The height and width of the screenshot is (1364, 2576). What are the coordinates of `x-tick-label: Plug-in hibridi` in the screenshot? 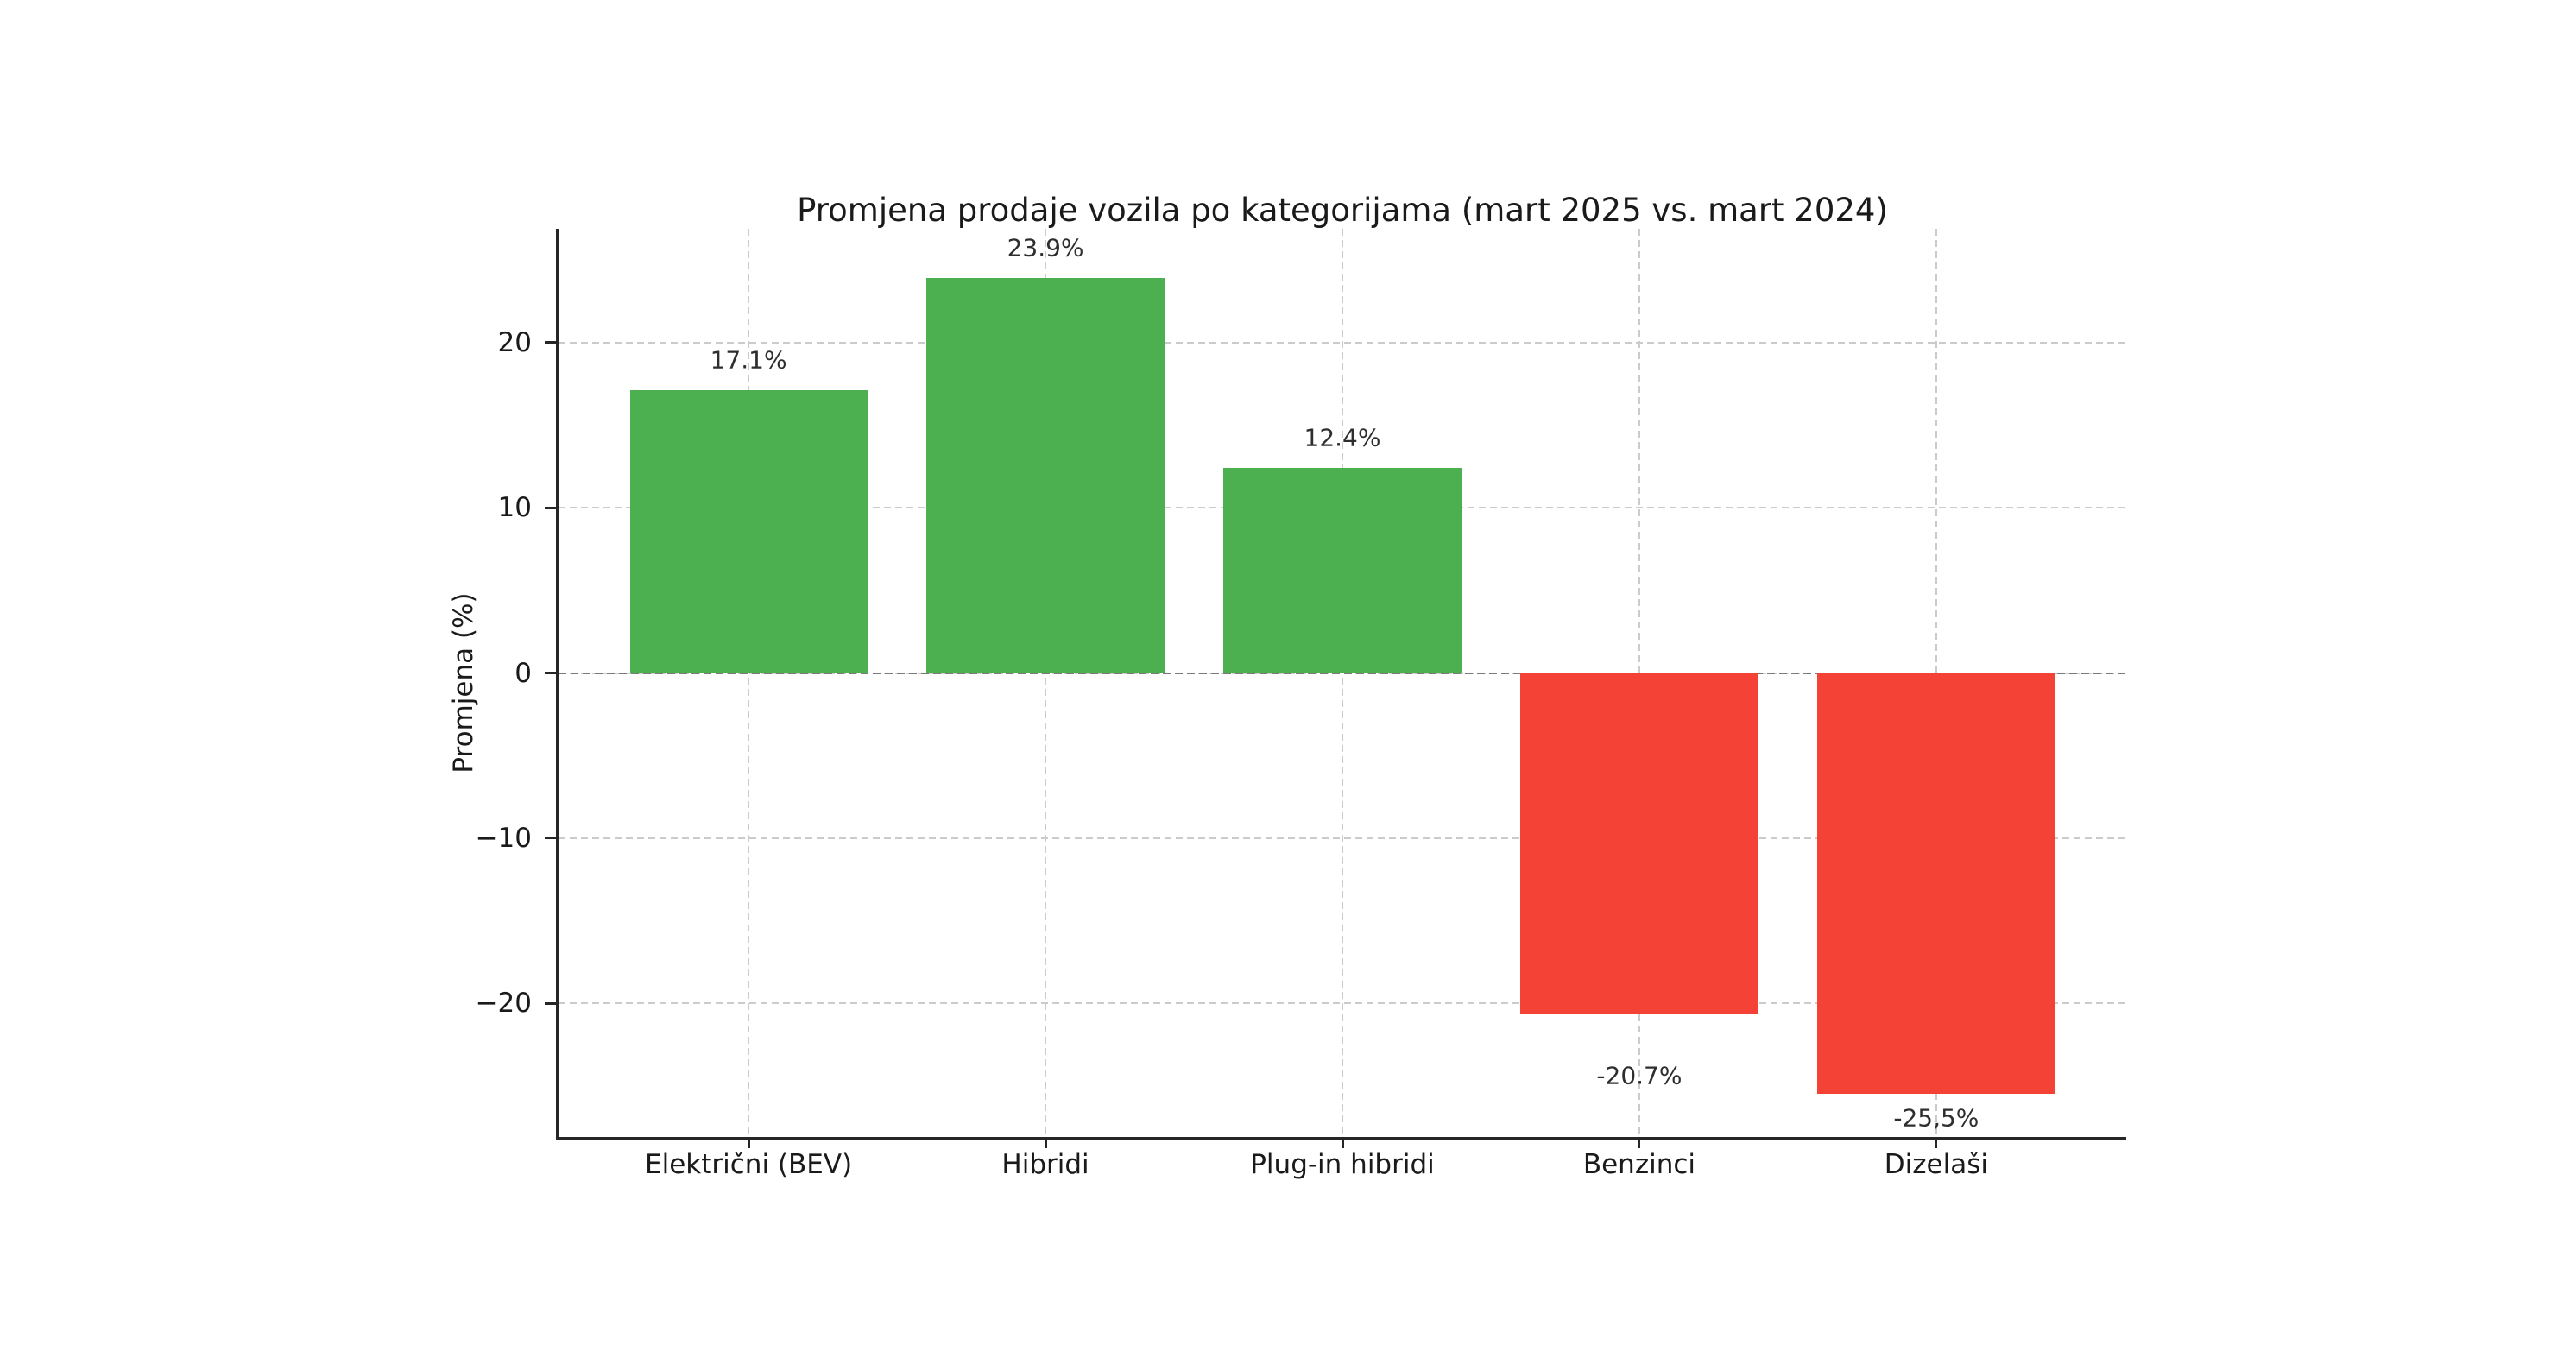 It's located at (1342, 1165).